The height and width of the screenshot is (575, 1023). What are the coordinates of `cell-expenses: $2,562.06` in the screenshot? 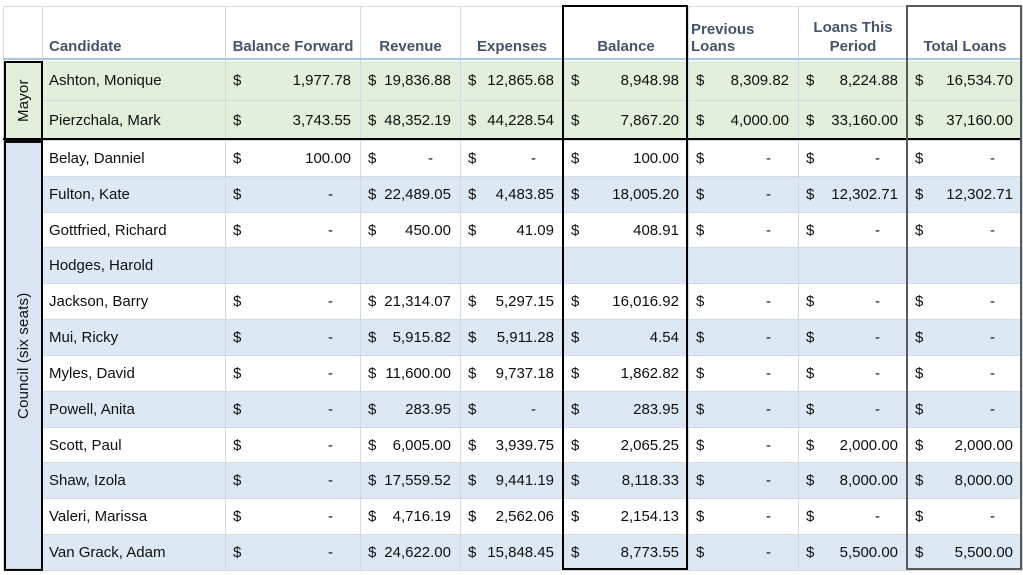 It's located at (512, 517).